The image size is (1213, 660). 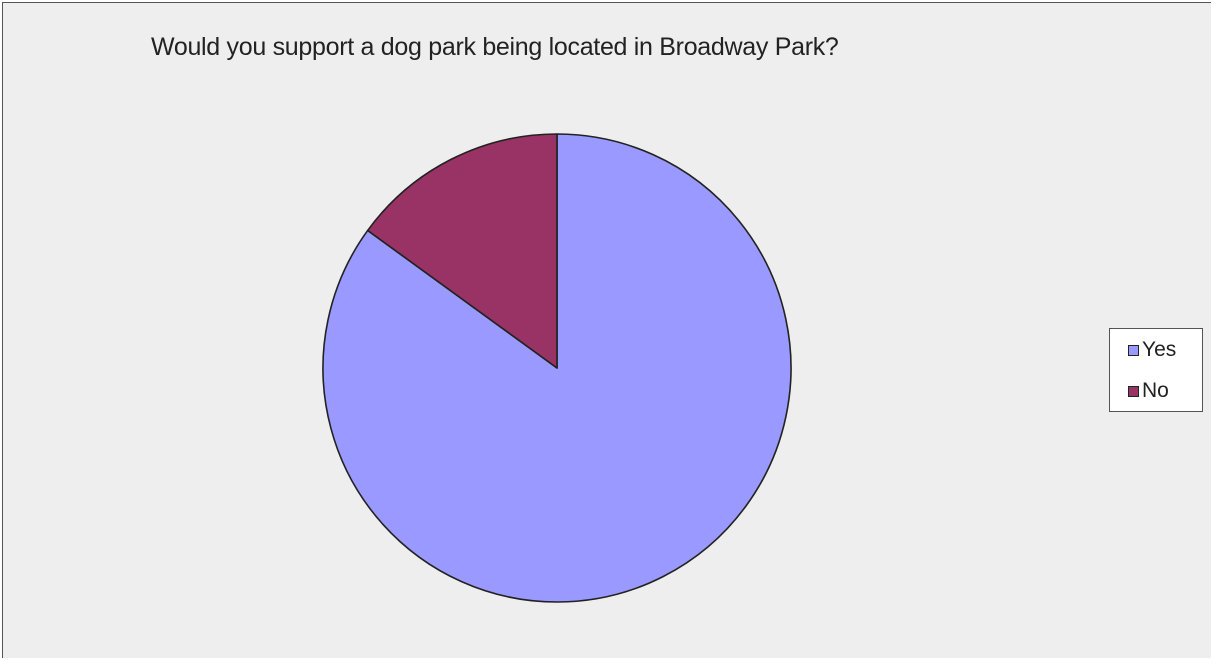 What do you see at coordinates (1156, 370) in the screenshot?
I see `legend: Yes No` at bounding box center [1156, 370].